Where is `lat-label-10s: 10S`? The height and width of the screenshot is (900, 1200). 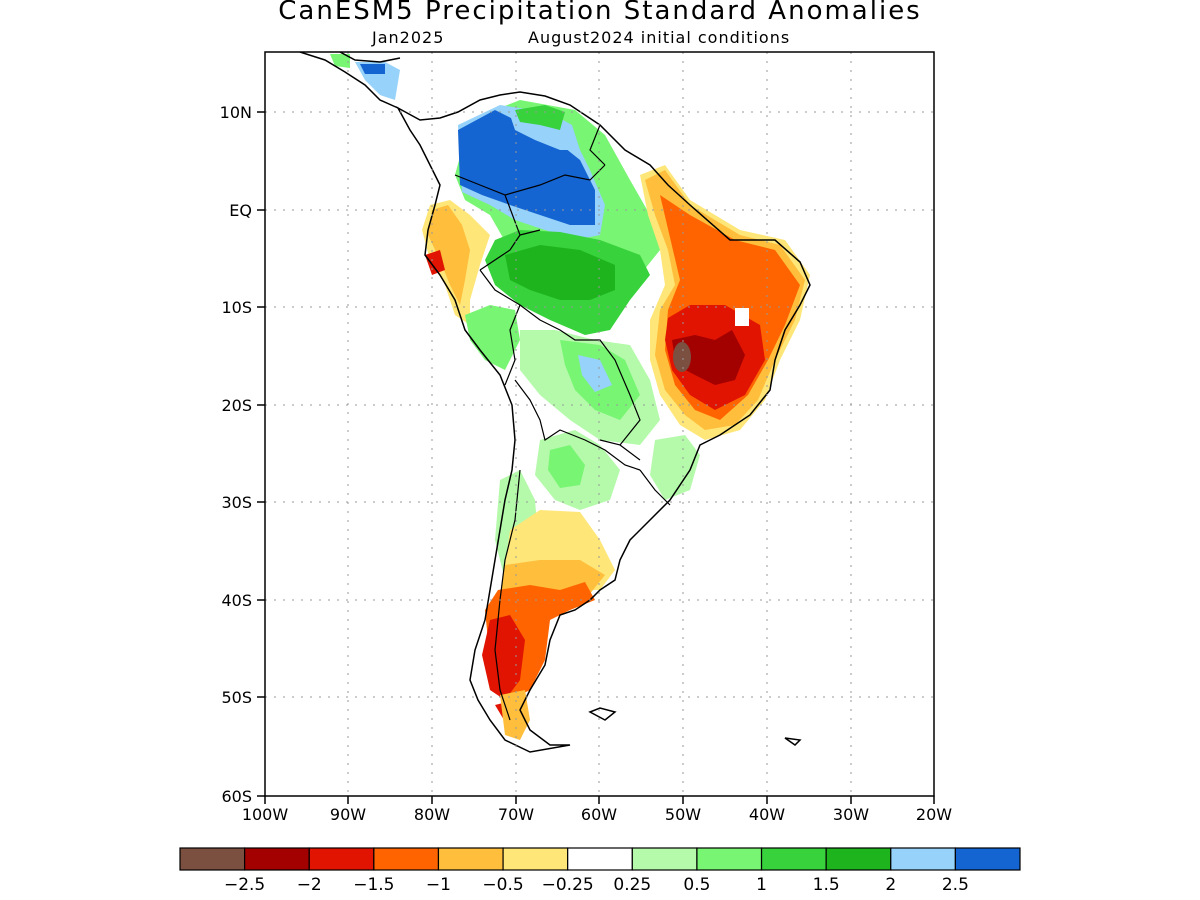
lat-label-10s: 10S is located at coordinates (236, 307).